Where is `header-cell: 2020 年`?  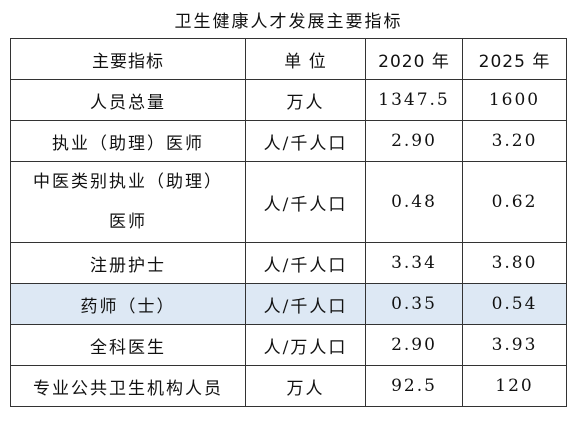 header-cell: 2020 年 is located at coordinates (414, 59).